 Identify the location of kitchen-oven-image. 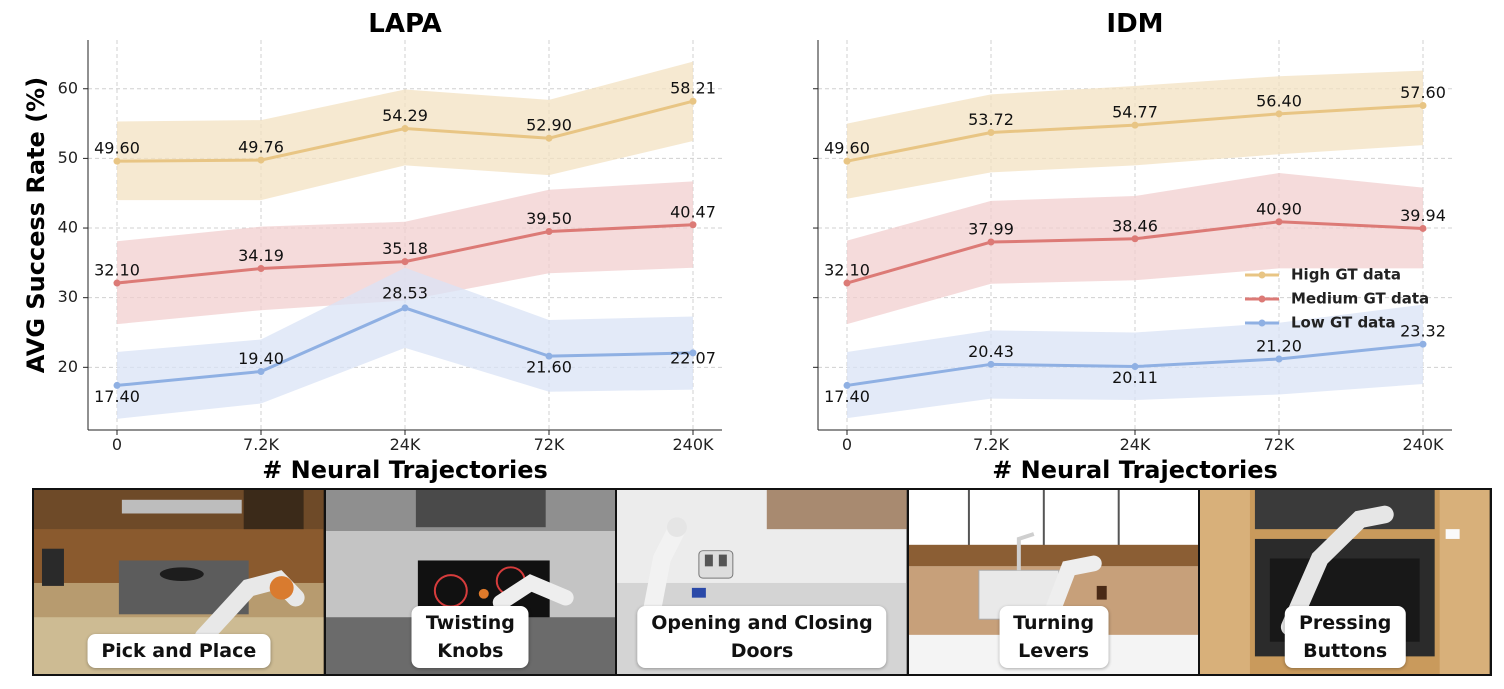
(1345, 582).